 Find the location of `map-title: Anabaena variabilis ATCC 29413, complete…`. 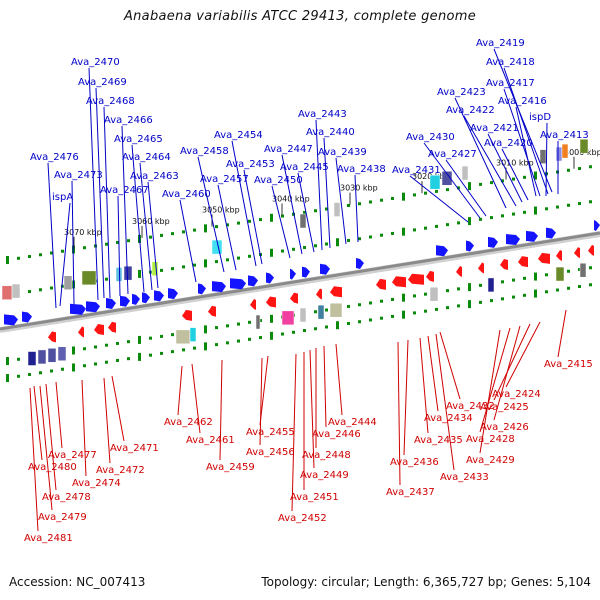

map-title: Anabaena variabilis ATCC 29413, complete… is located at coordinates (300, 16).